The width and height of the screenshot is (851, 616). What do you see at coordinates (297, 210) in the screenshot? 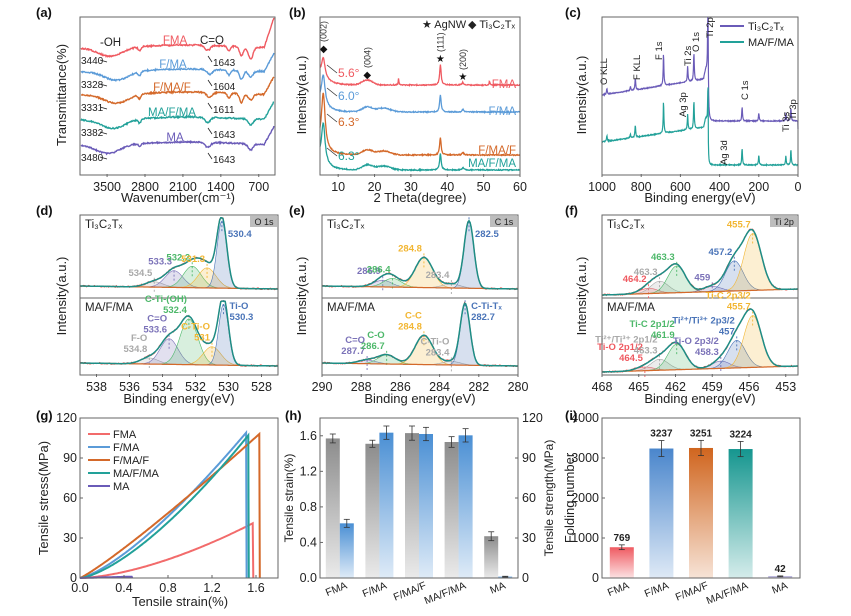
I see `panel-letter: (e)` at bounding box center [297, 210].